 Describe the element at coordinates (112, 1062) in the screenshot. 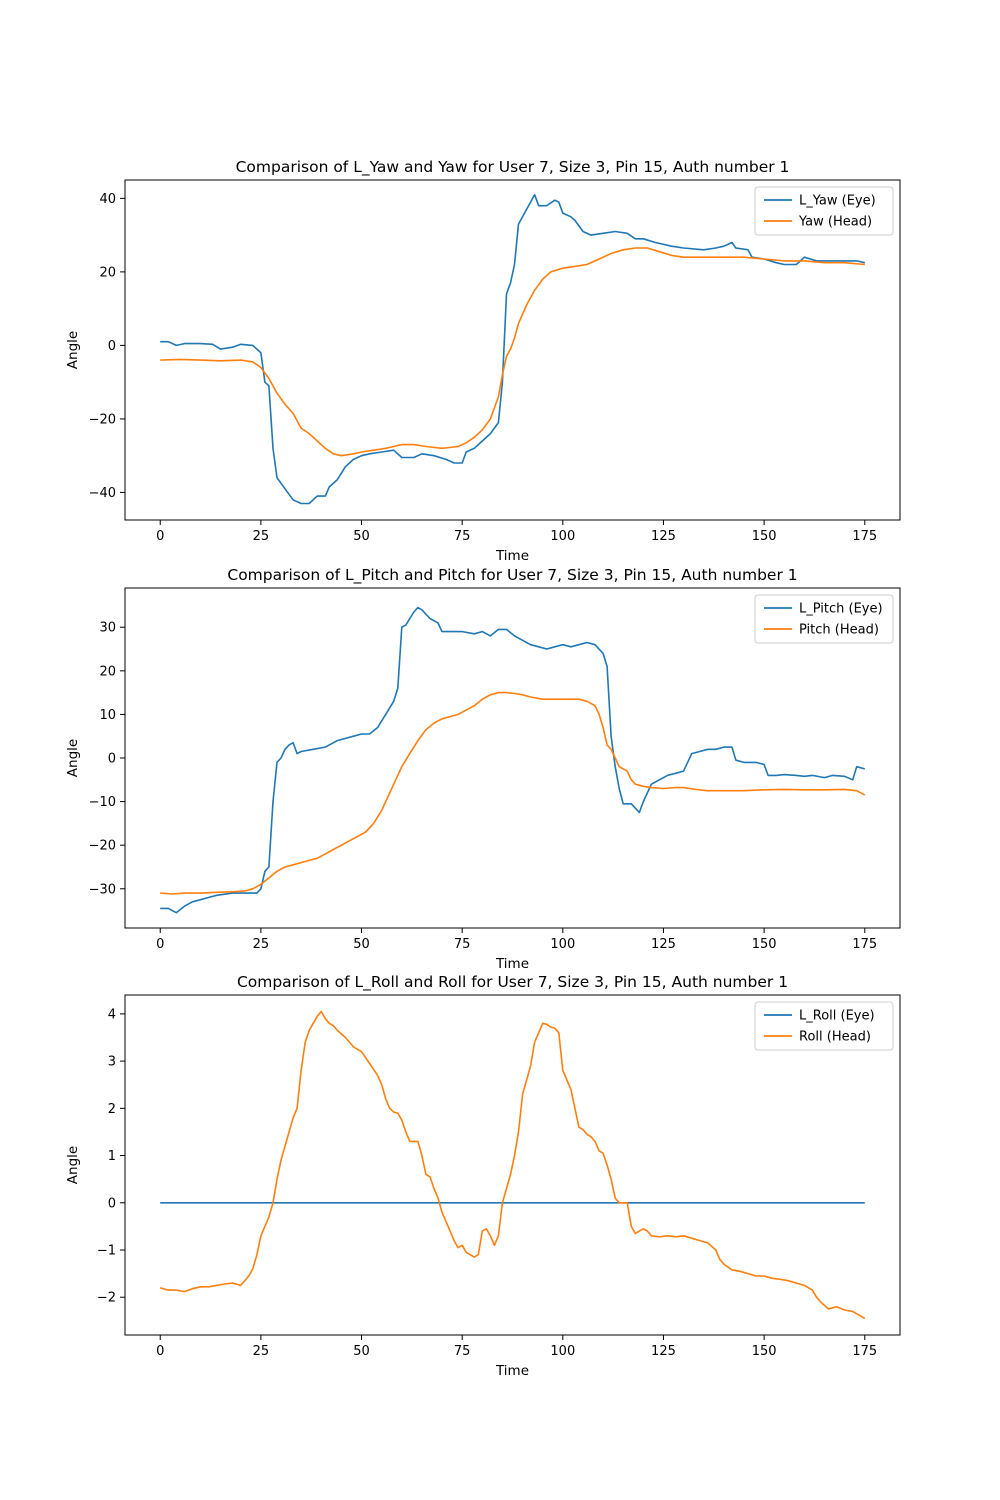

I see `y-tick-label: 3` at that location.